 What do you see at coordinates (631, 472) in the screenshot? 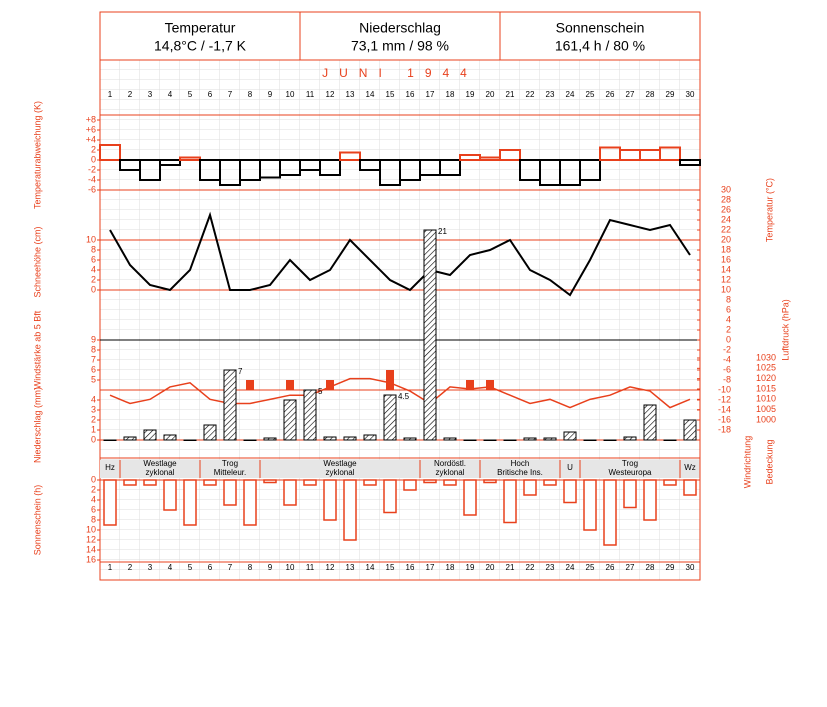
I see `weather-type: Westeuropa` at bounding box center [631, 472].